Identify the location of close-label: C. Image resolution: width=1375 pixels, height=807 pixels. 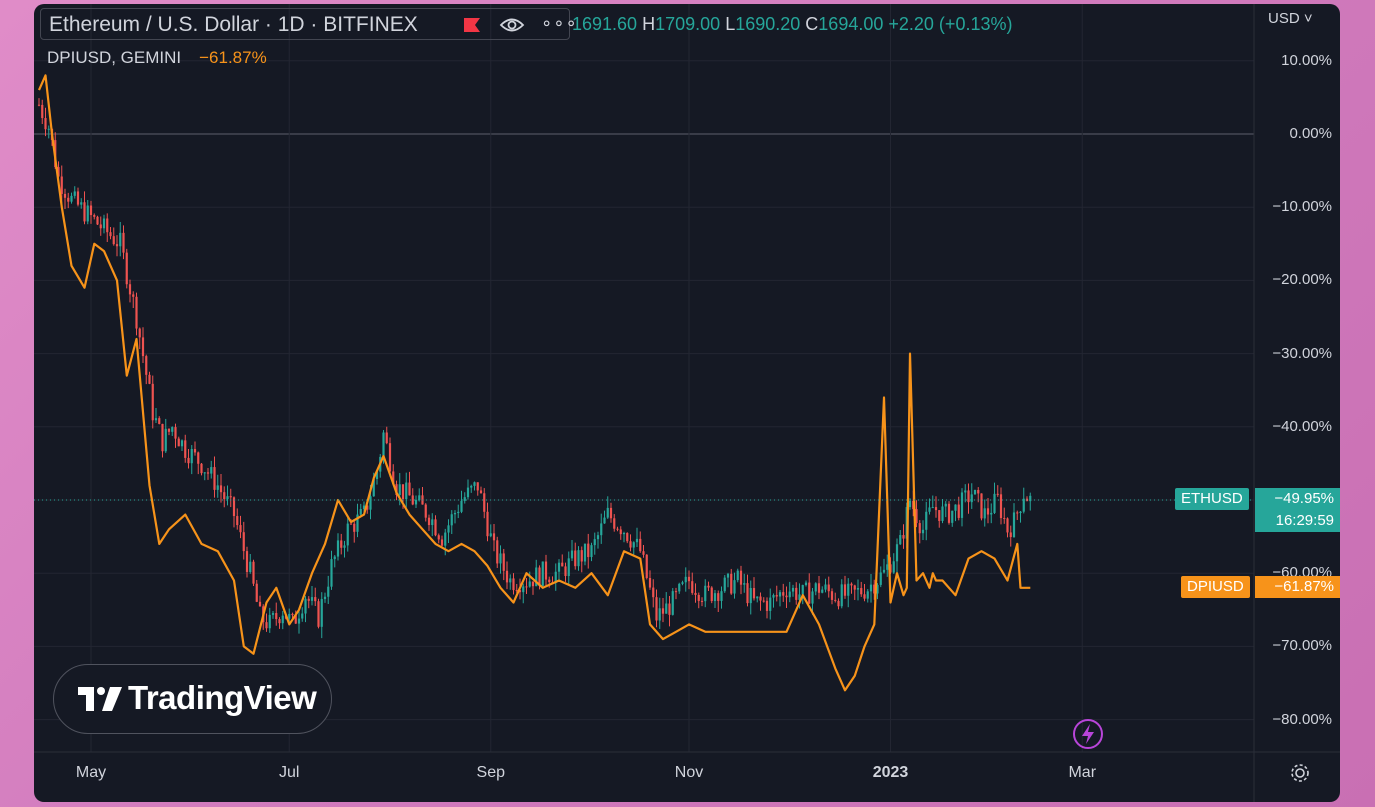
(812, 24).